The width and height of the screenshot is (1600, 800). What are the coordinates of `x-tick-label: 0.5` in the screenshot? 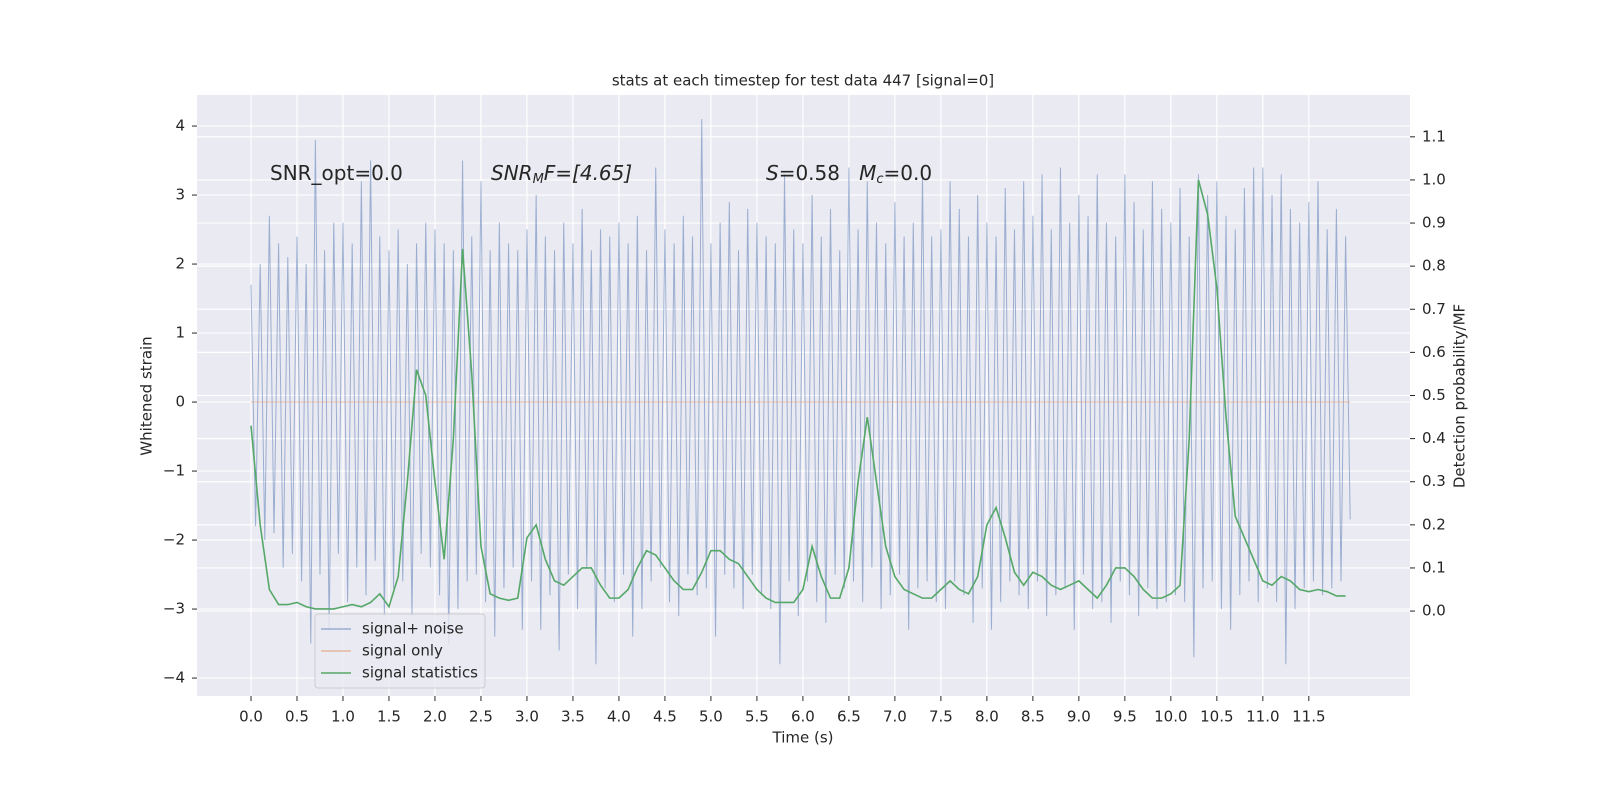 It's located at (297, 717).